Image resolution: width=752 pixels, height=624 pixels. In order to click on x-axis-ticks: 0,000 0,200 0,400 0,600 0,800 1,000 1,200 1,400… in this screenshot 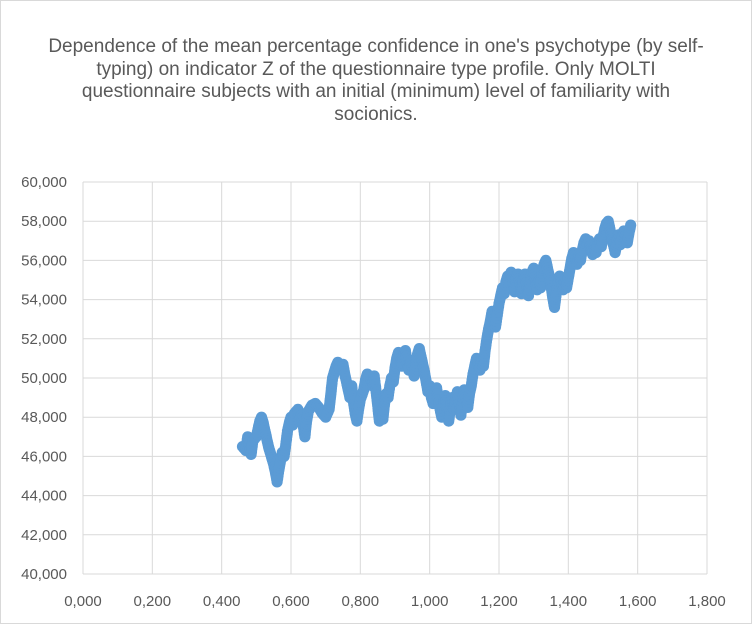, I will do `click(395, 601)`.